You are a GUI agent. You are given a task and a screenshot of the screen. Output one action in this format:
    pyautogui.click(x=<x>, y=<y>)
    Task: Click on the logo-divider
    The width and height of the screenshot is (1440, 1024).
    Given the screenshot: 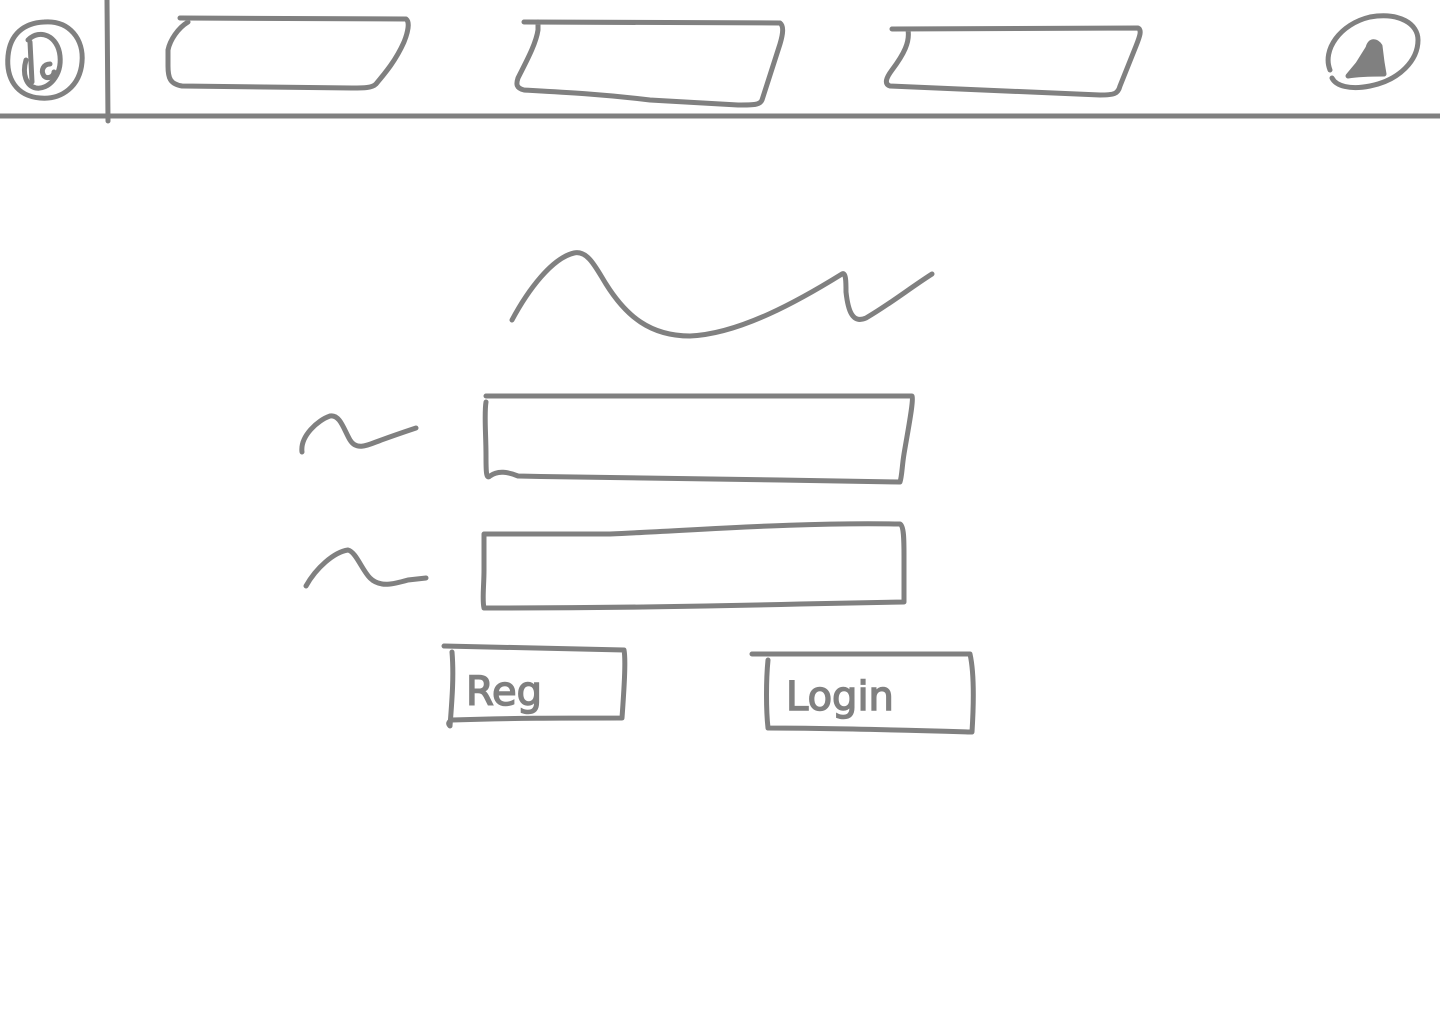 What is the action you would take?
    pyautogui.click(x=107, y=62)
    